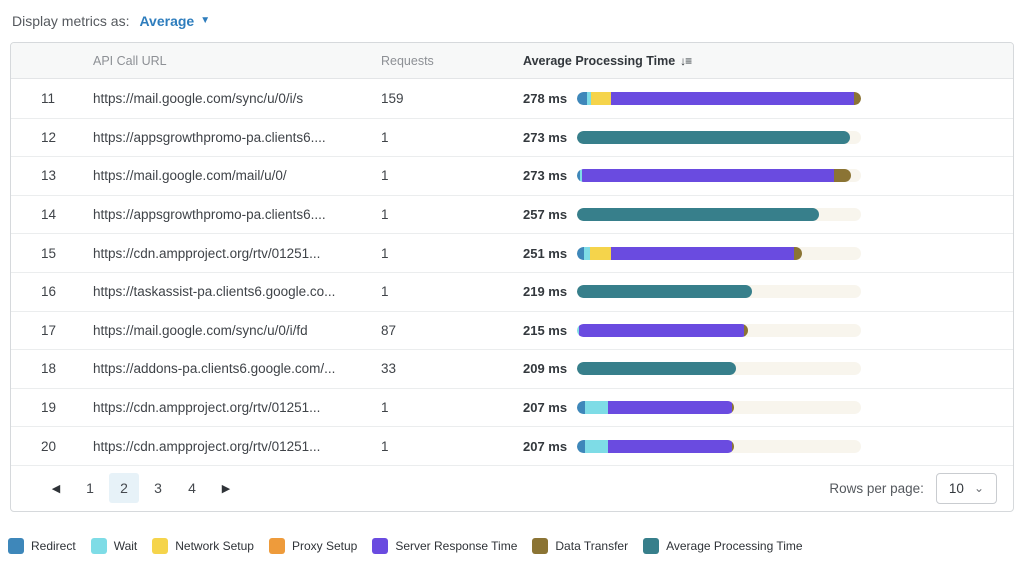 This screenshot has height=576, width=1024. What do you see at coordinates (158, 488) in the screenshot?
I see `page-button-3: 3` at bounding box center [158, 488].